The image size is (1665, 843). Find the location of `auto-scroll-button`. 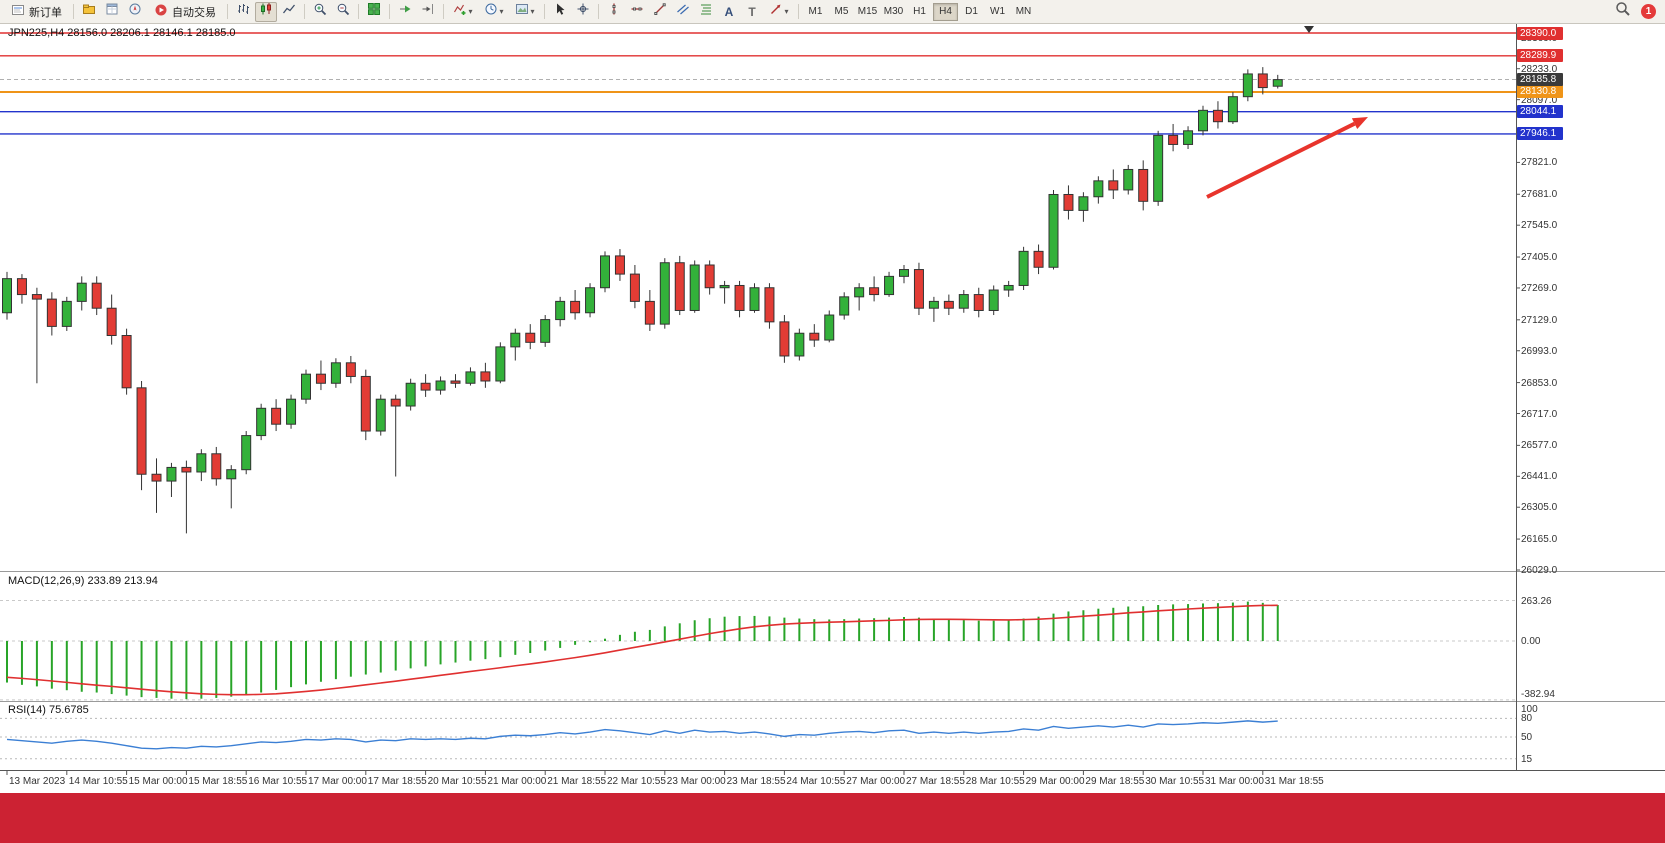

auto-scroll-button is located at coordinates (405, 12).